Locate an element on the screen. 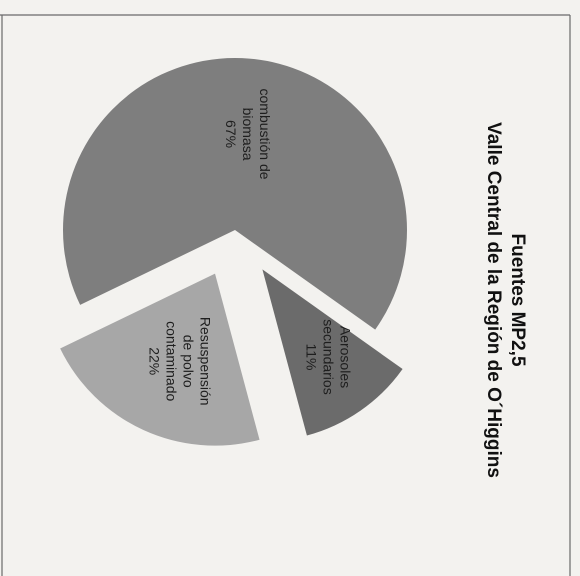  slice-label-0: Resuspensiónde polvocontaminado22% is located at coordinates (179, 361).